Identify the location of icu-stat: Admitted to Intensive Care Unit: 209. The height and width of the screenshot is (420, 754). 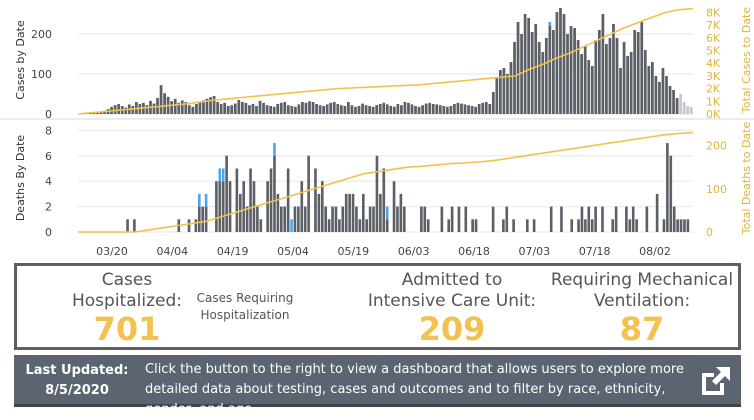
(452, 308).